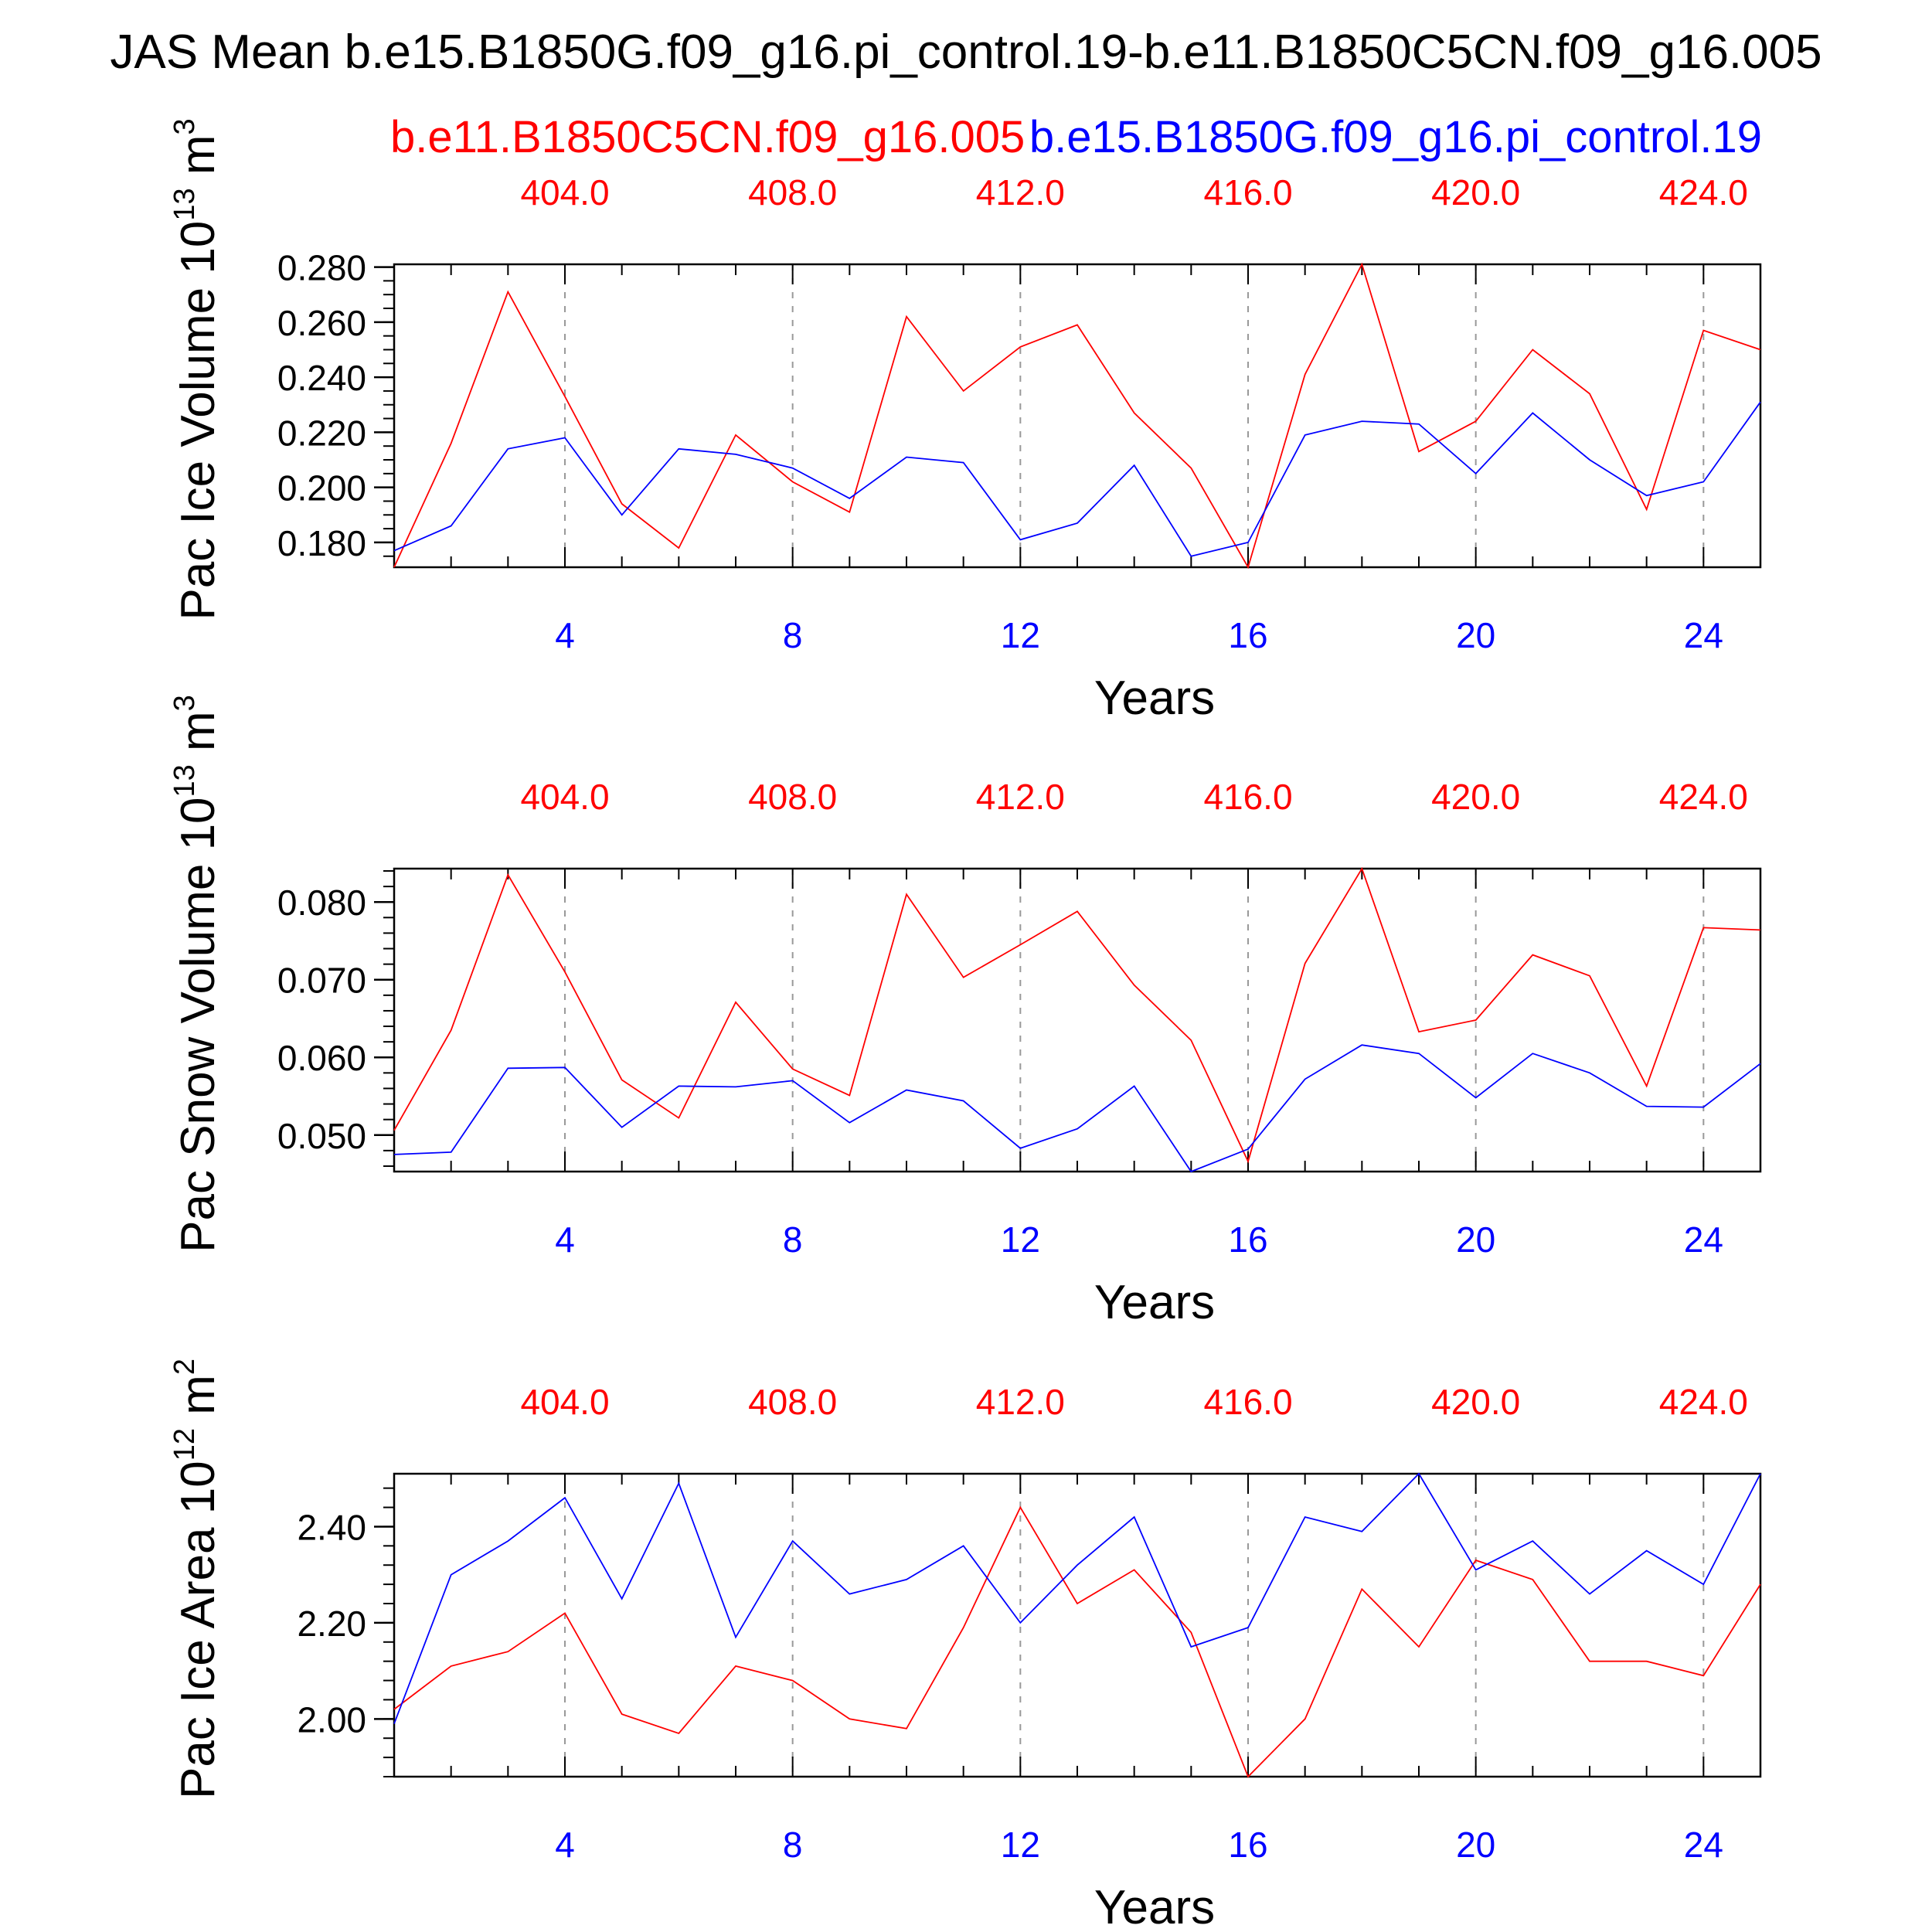 This screenshot has height=1932, width=1932. Describe the element at coordinates (332, 1719) in the screenshot. I see `y-tick-label: 2.00` at that location.